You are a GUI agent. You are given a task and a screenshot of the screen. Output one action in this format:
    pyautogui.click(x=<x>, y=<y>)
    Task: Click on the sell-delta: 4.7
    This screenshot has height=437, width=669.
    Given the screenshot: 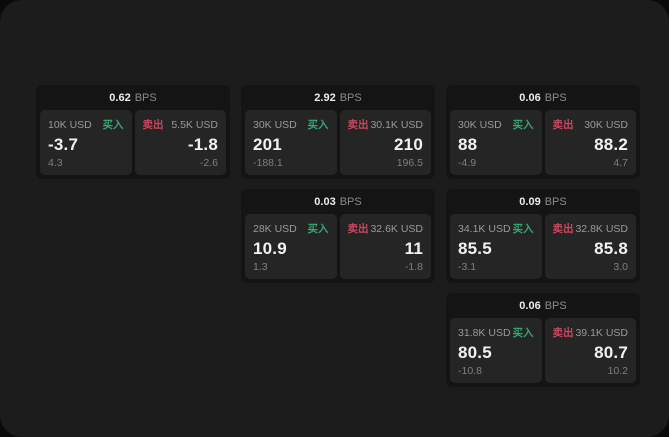 What is the action you would take?
    pyautogui.click(x=620, y=163)
    